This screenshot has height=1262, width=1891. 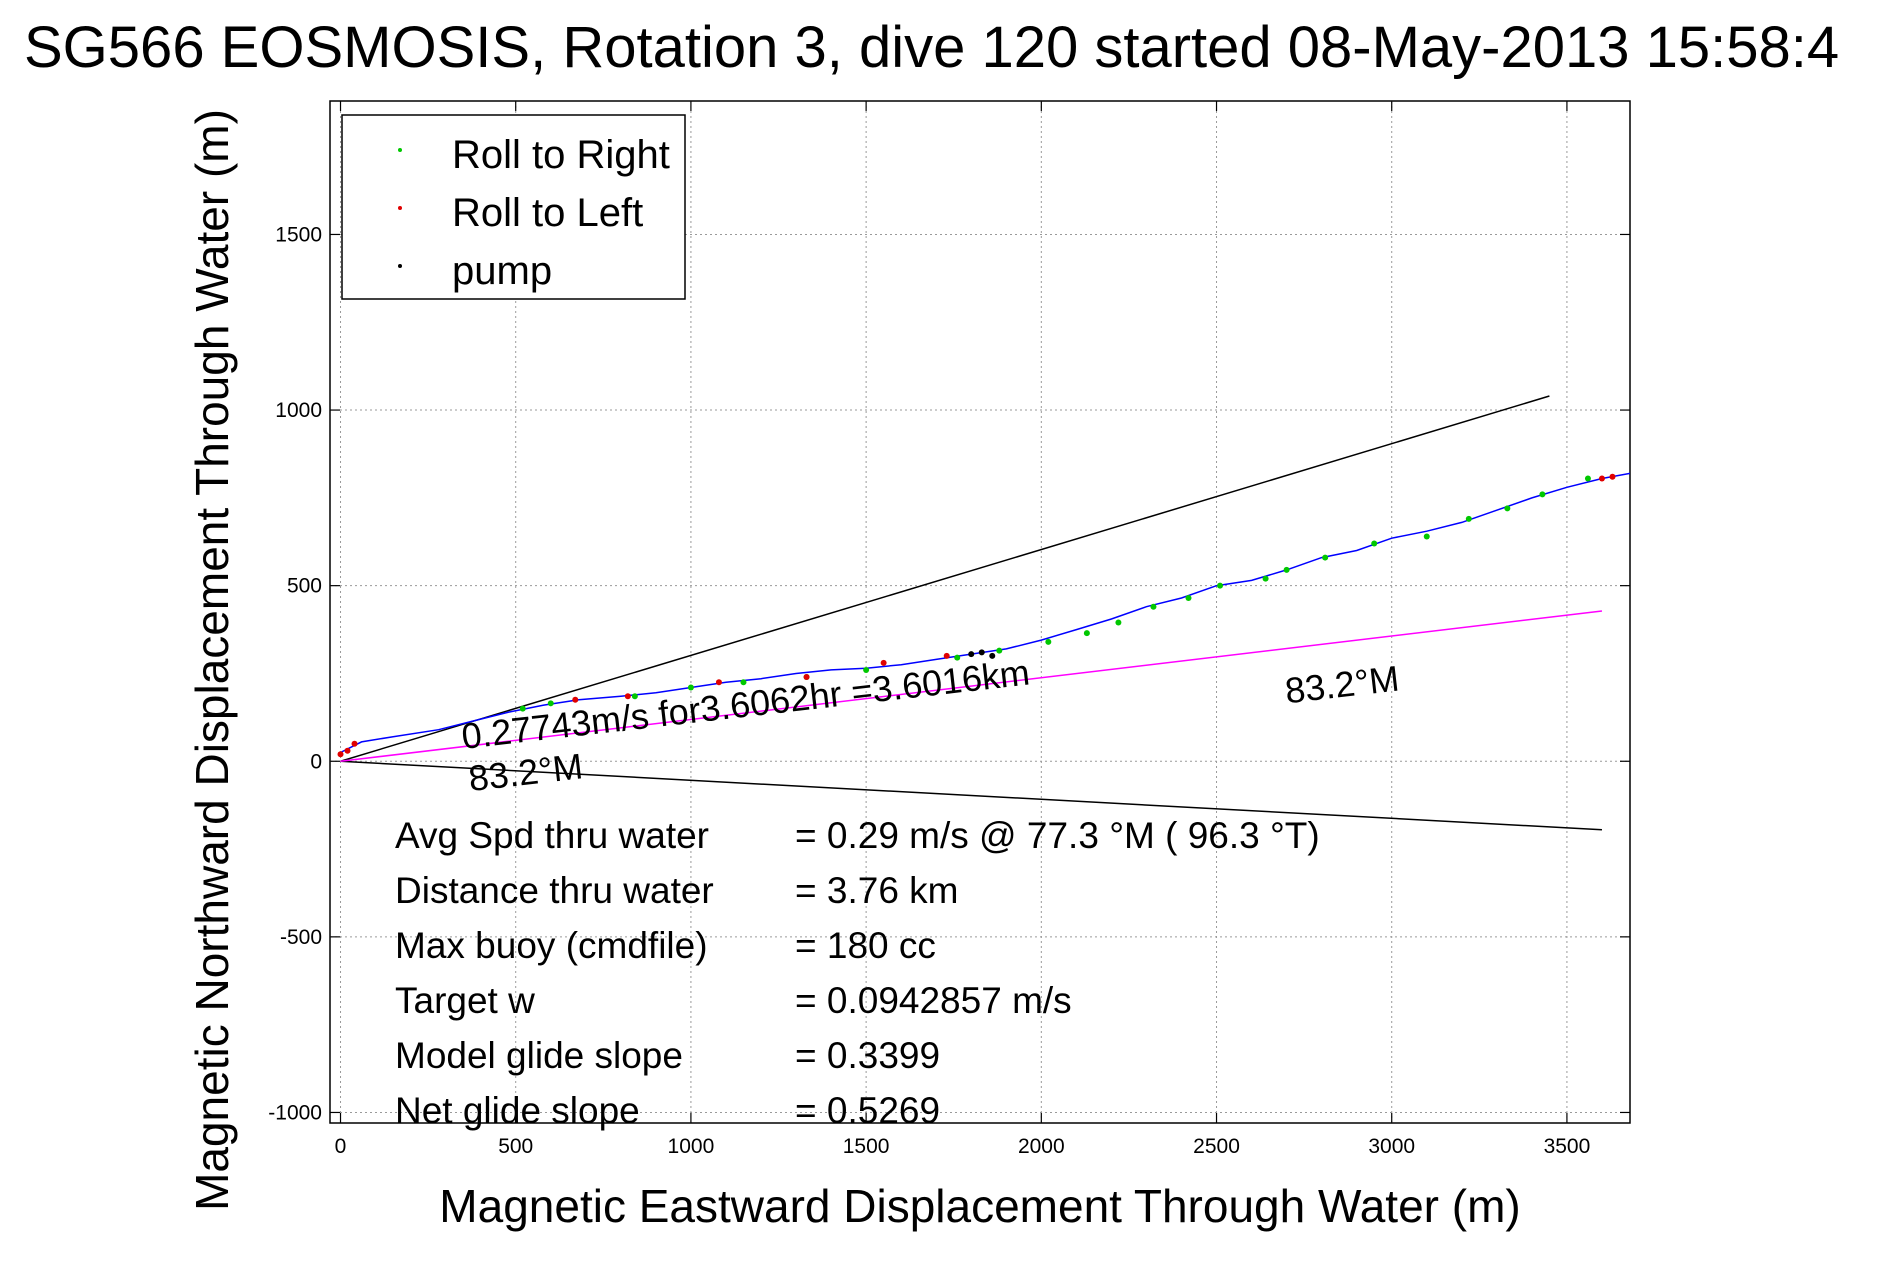 What do you see at coordinates (316, 761) in the screenshot?
I see `y-tick-label: 0` at bounding box center [316, 761].